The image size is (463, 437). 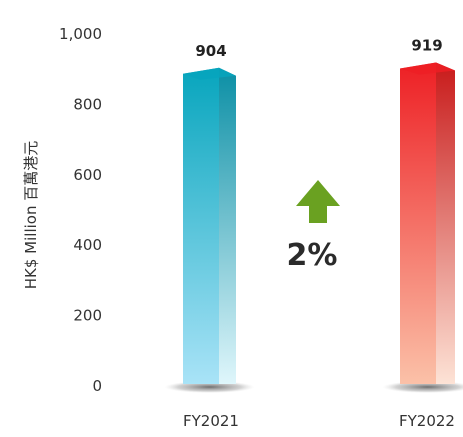 I want to click on x-category-label: FY2022, so click(x=427, y=421).